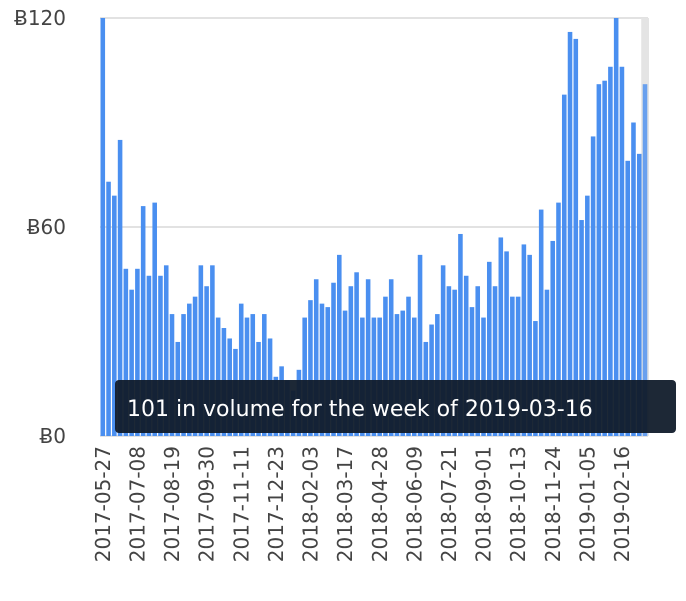 The image size is (686, 601). Describe the element at coordinates (53, 436) in the screenshot. I see `y-tick-label: Ƀ0` at that location.